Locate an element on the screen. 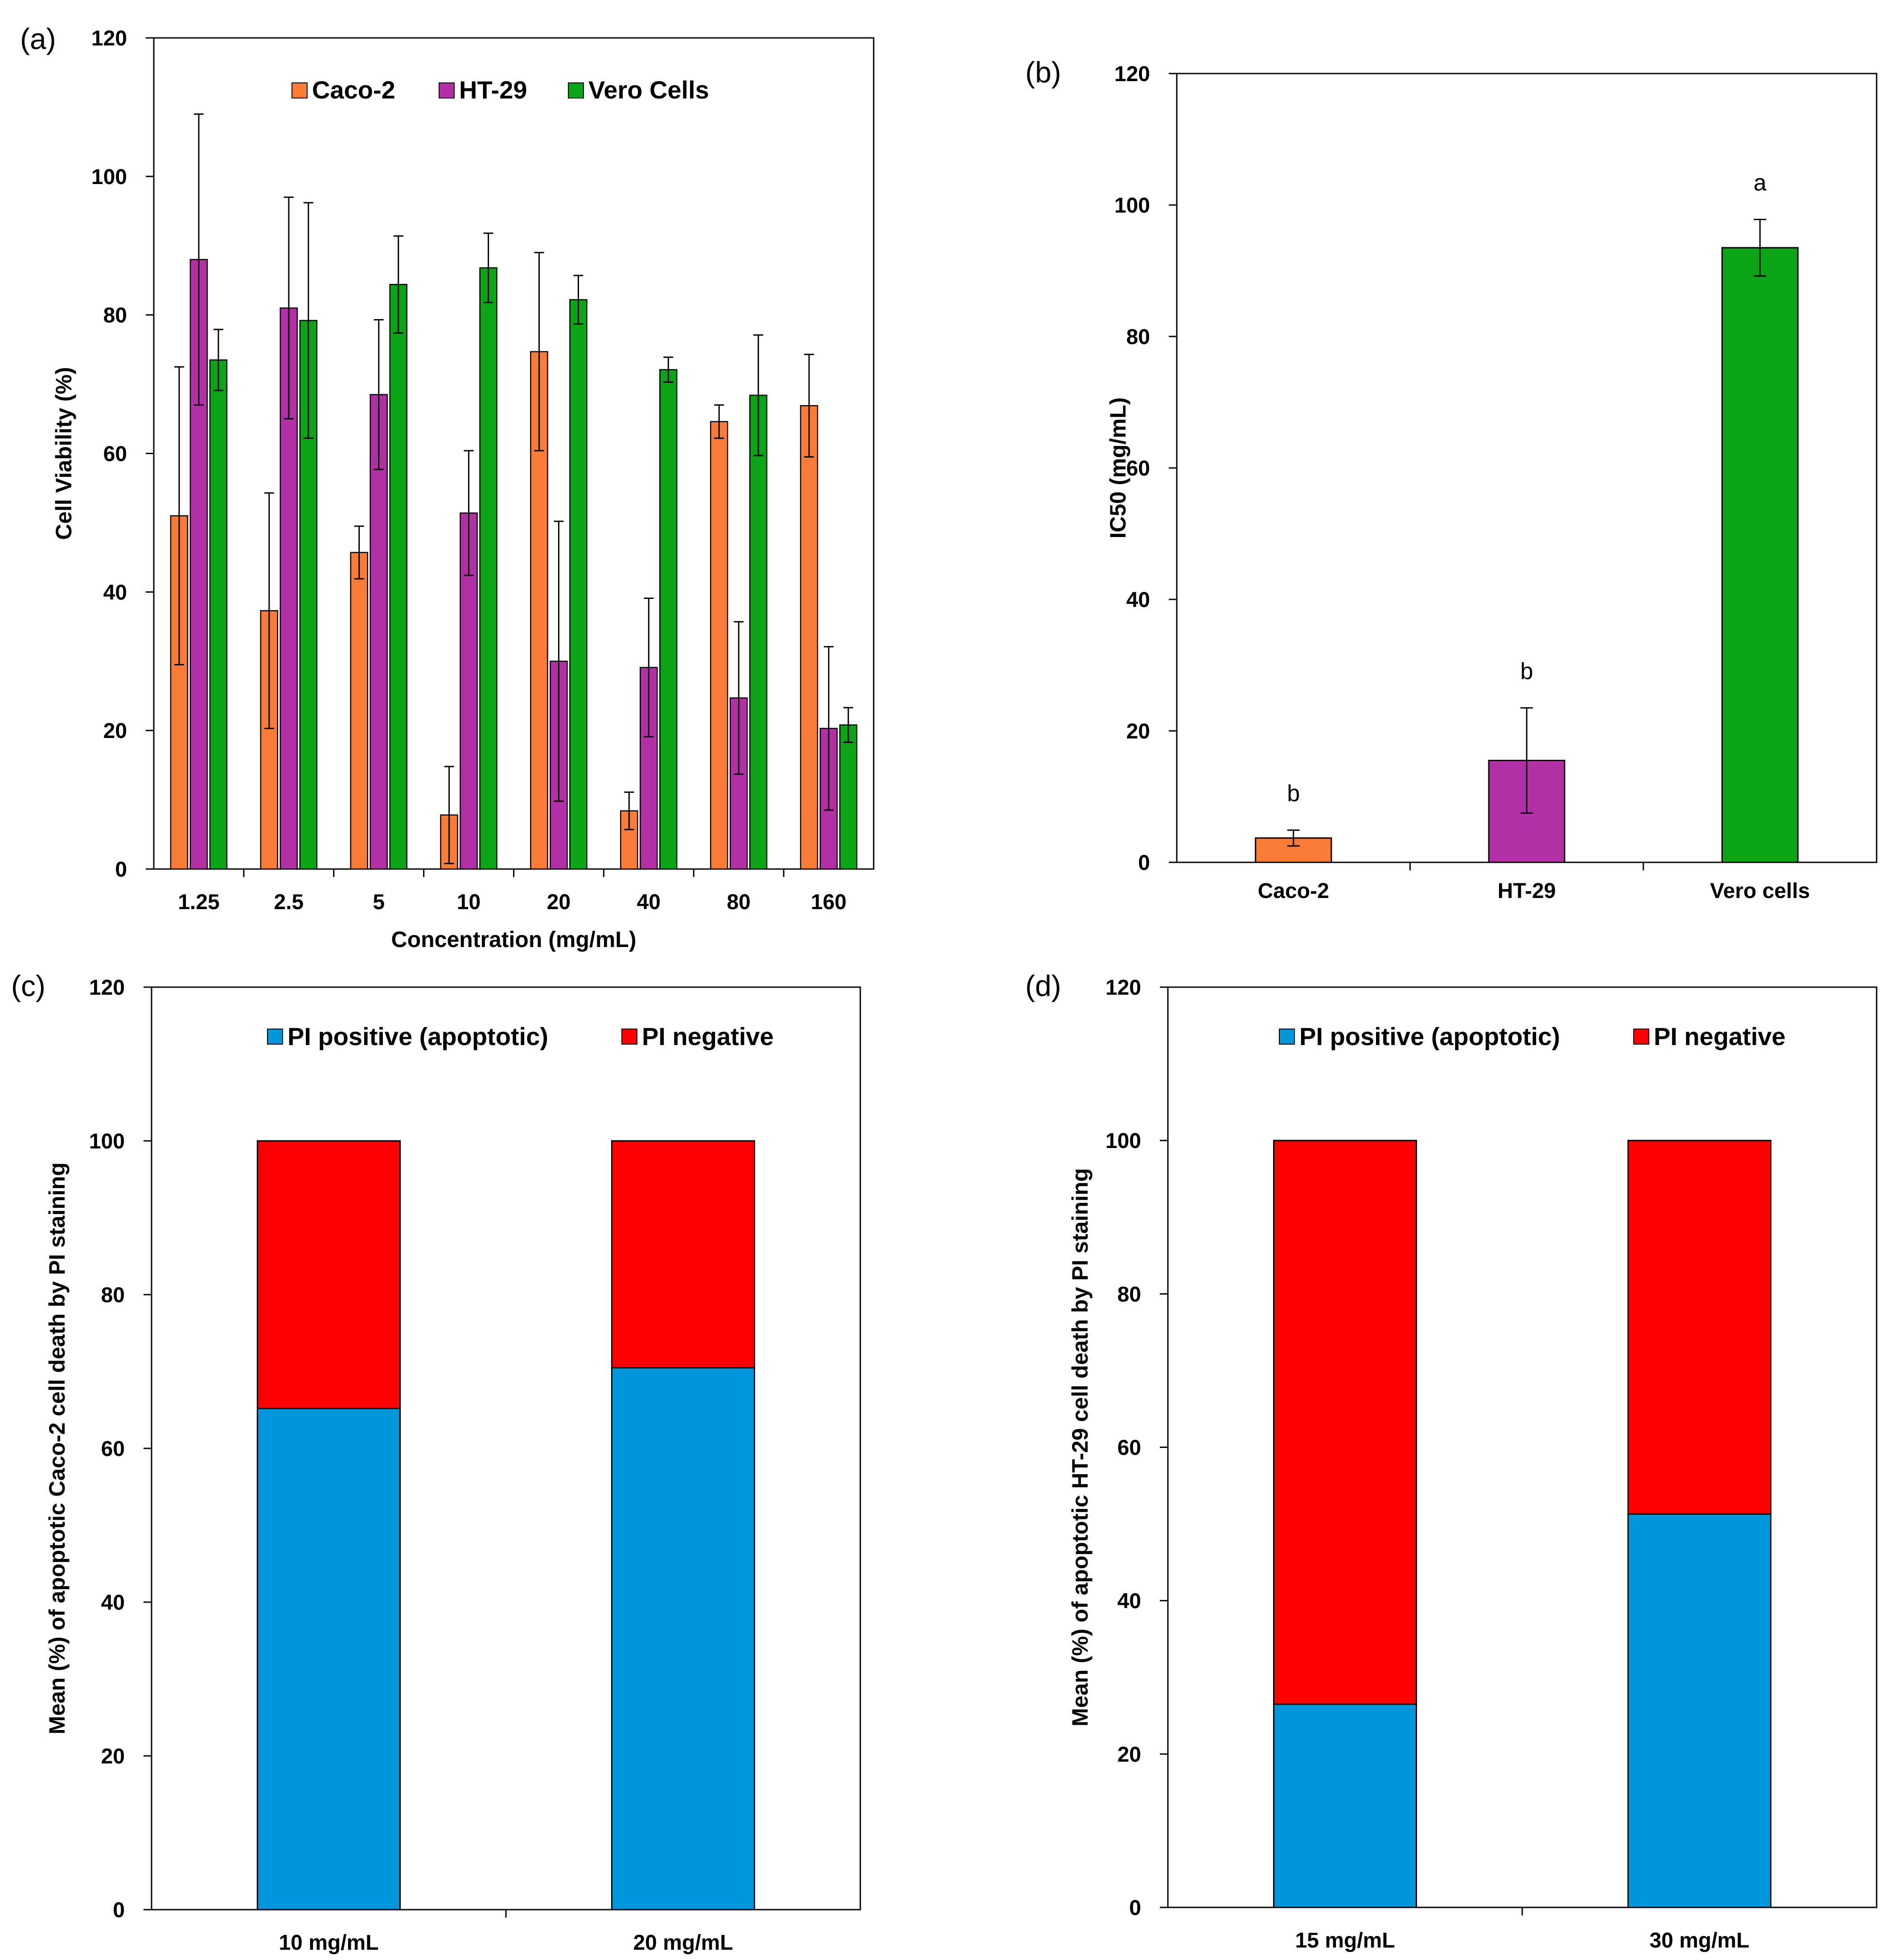  x-tick-label: 20 is located at coordinates (559, 902).